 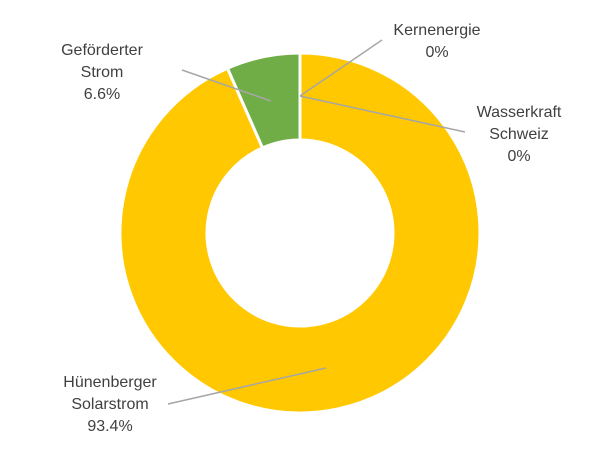 I want to click on data-label-name: Wasserkraft, so click(x=519, y=112).